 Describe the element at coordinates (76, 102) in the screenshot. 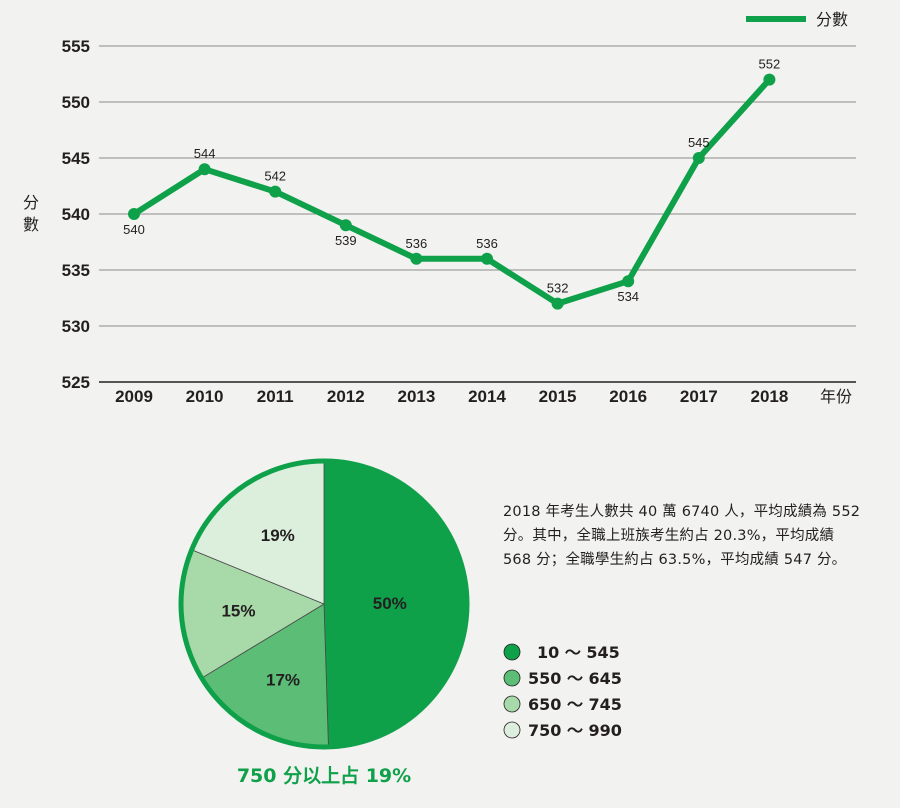

I see `y-tick-label: 550` at that location.